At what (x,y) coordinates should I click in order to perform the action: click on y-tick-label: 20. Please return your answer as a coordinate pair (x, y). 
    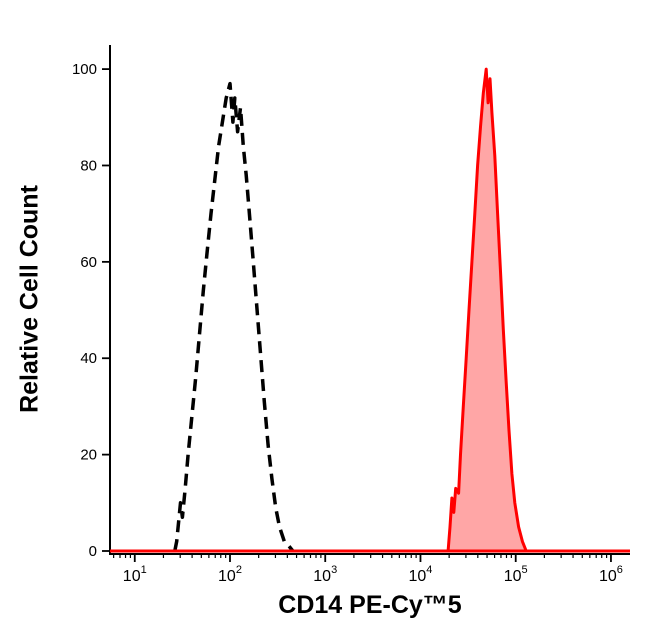
    Looking at the image, I should click on (88, 455).